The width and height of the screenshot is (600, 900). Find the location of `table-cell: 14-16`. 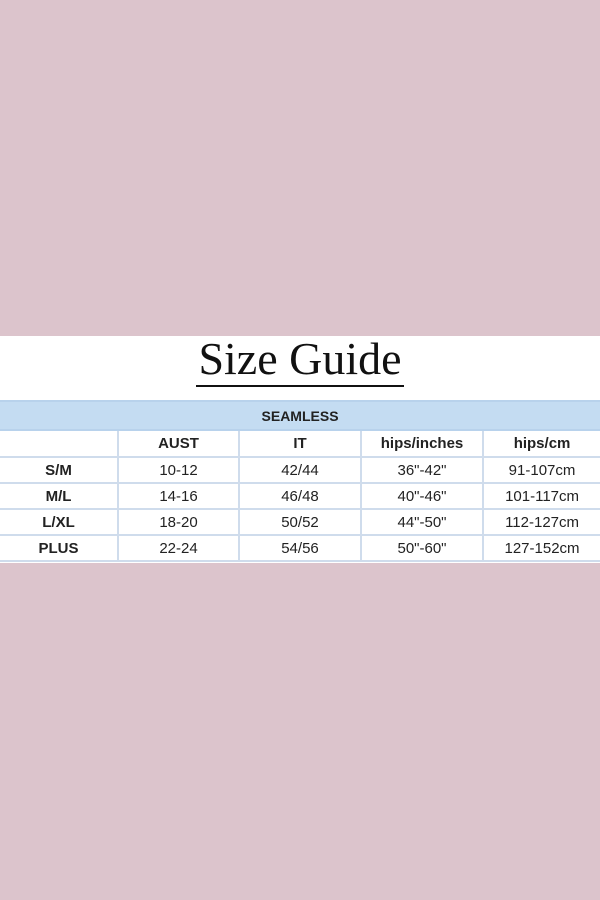

table-cell: 14-16 is located at coordinates (178, 496).